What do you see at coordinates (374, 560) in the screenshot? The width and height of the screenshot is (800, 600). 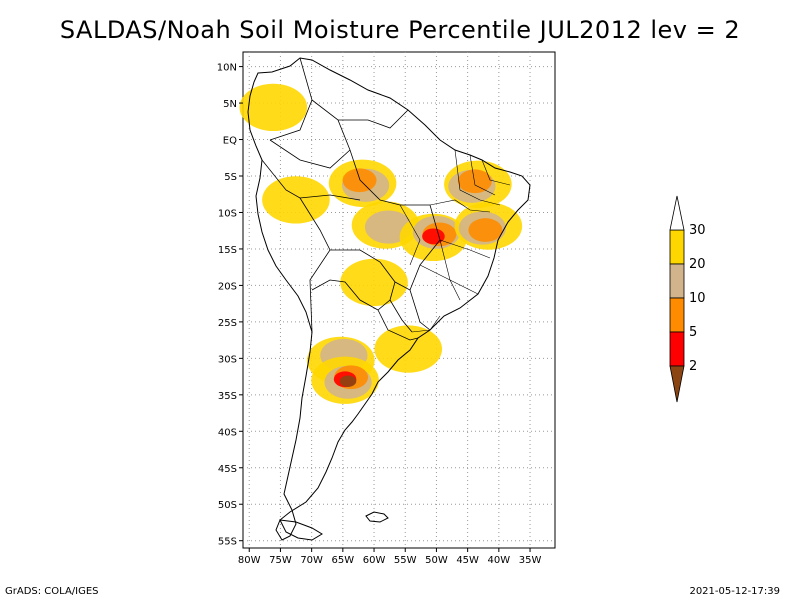 I see `x-tick-label: 60W` at bounding box center [374, 560].